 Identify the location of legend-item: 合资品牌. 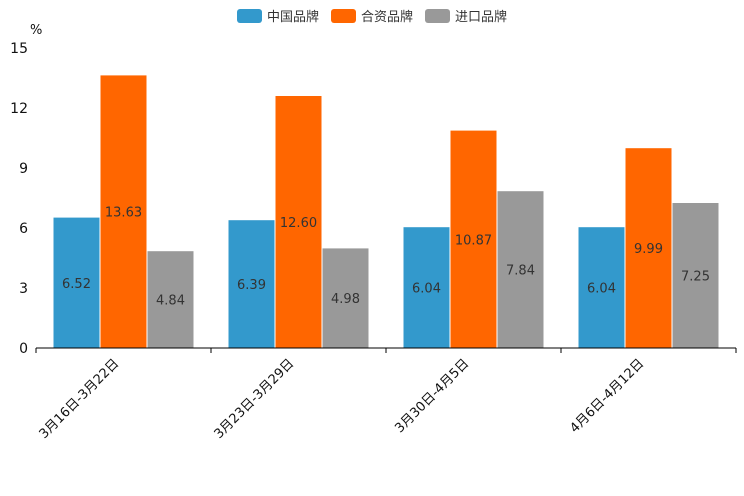
(372, 17).